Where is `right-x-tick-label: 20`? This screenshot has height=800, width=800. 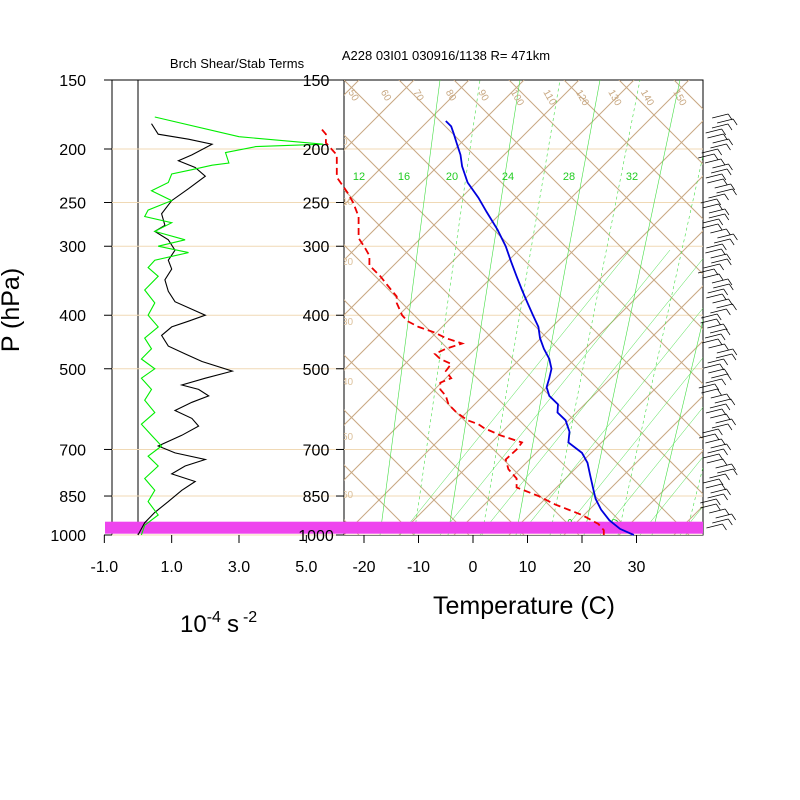
right-x-tick-label: 20 is located at coordinates (582, 567).